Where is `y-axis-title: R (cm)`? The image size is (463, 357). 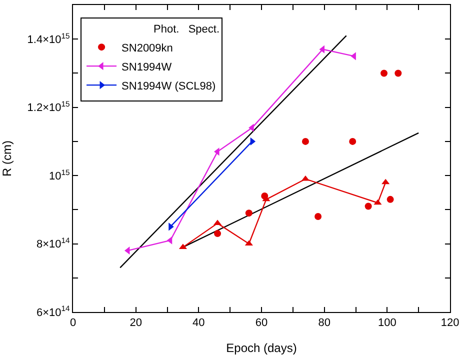 y-axis-title: R (cm) is located at coordinates (7, 158).